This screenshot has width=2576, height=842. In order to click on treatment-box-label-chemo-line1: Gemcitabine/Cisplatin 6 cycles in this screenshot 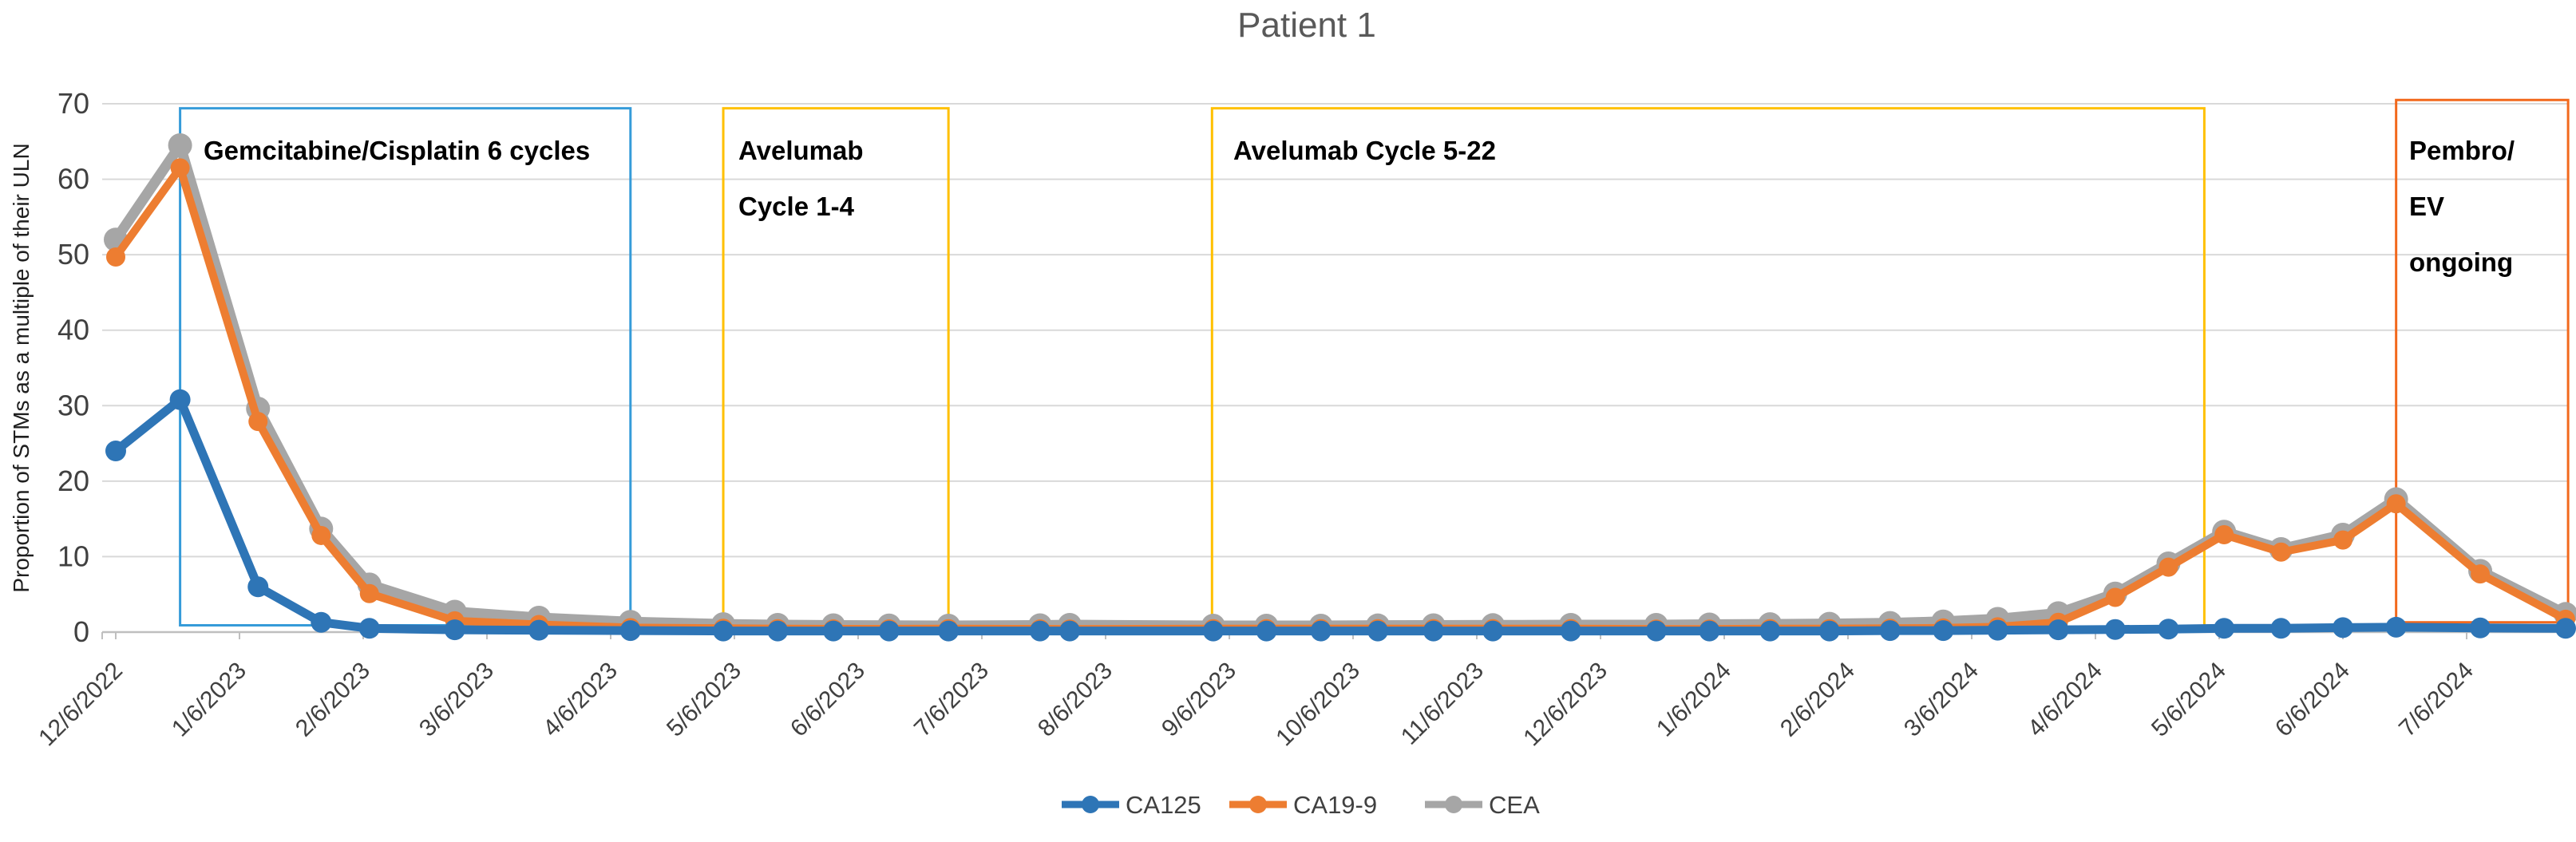, I will do `click(397, 151)`.